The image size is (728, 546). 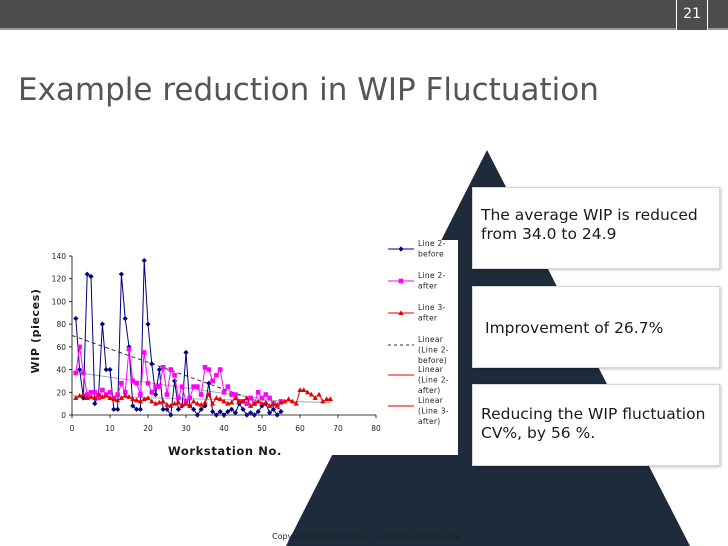 What do you see at coordinates (262, 428) in the screenshot?
I see `x-tick-label: 50` at bounding box center [262, 428].